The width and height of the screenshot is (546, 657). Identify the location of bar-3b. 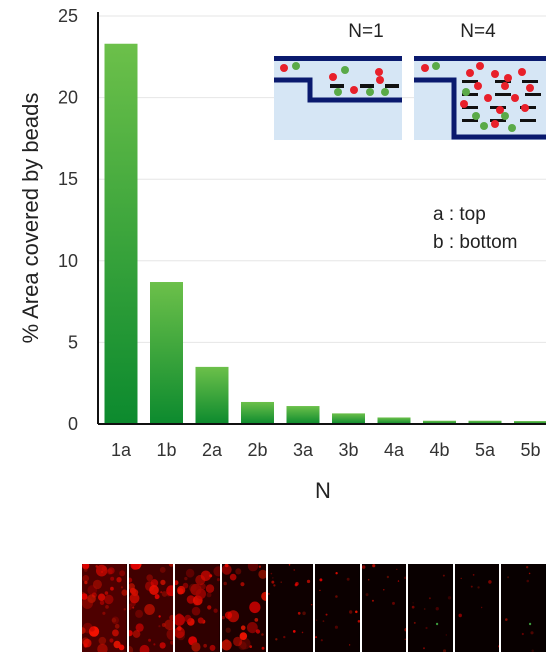
(348, 418).